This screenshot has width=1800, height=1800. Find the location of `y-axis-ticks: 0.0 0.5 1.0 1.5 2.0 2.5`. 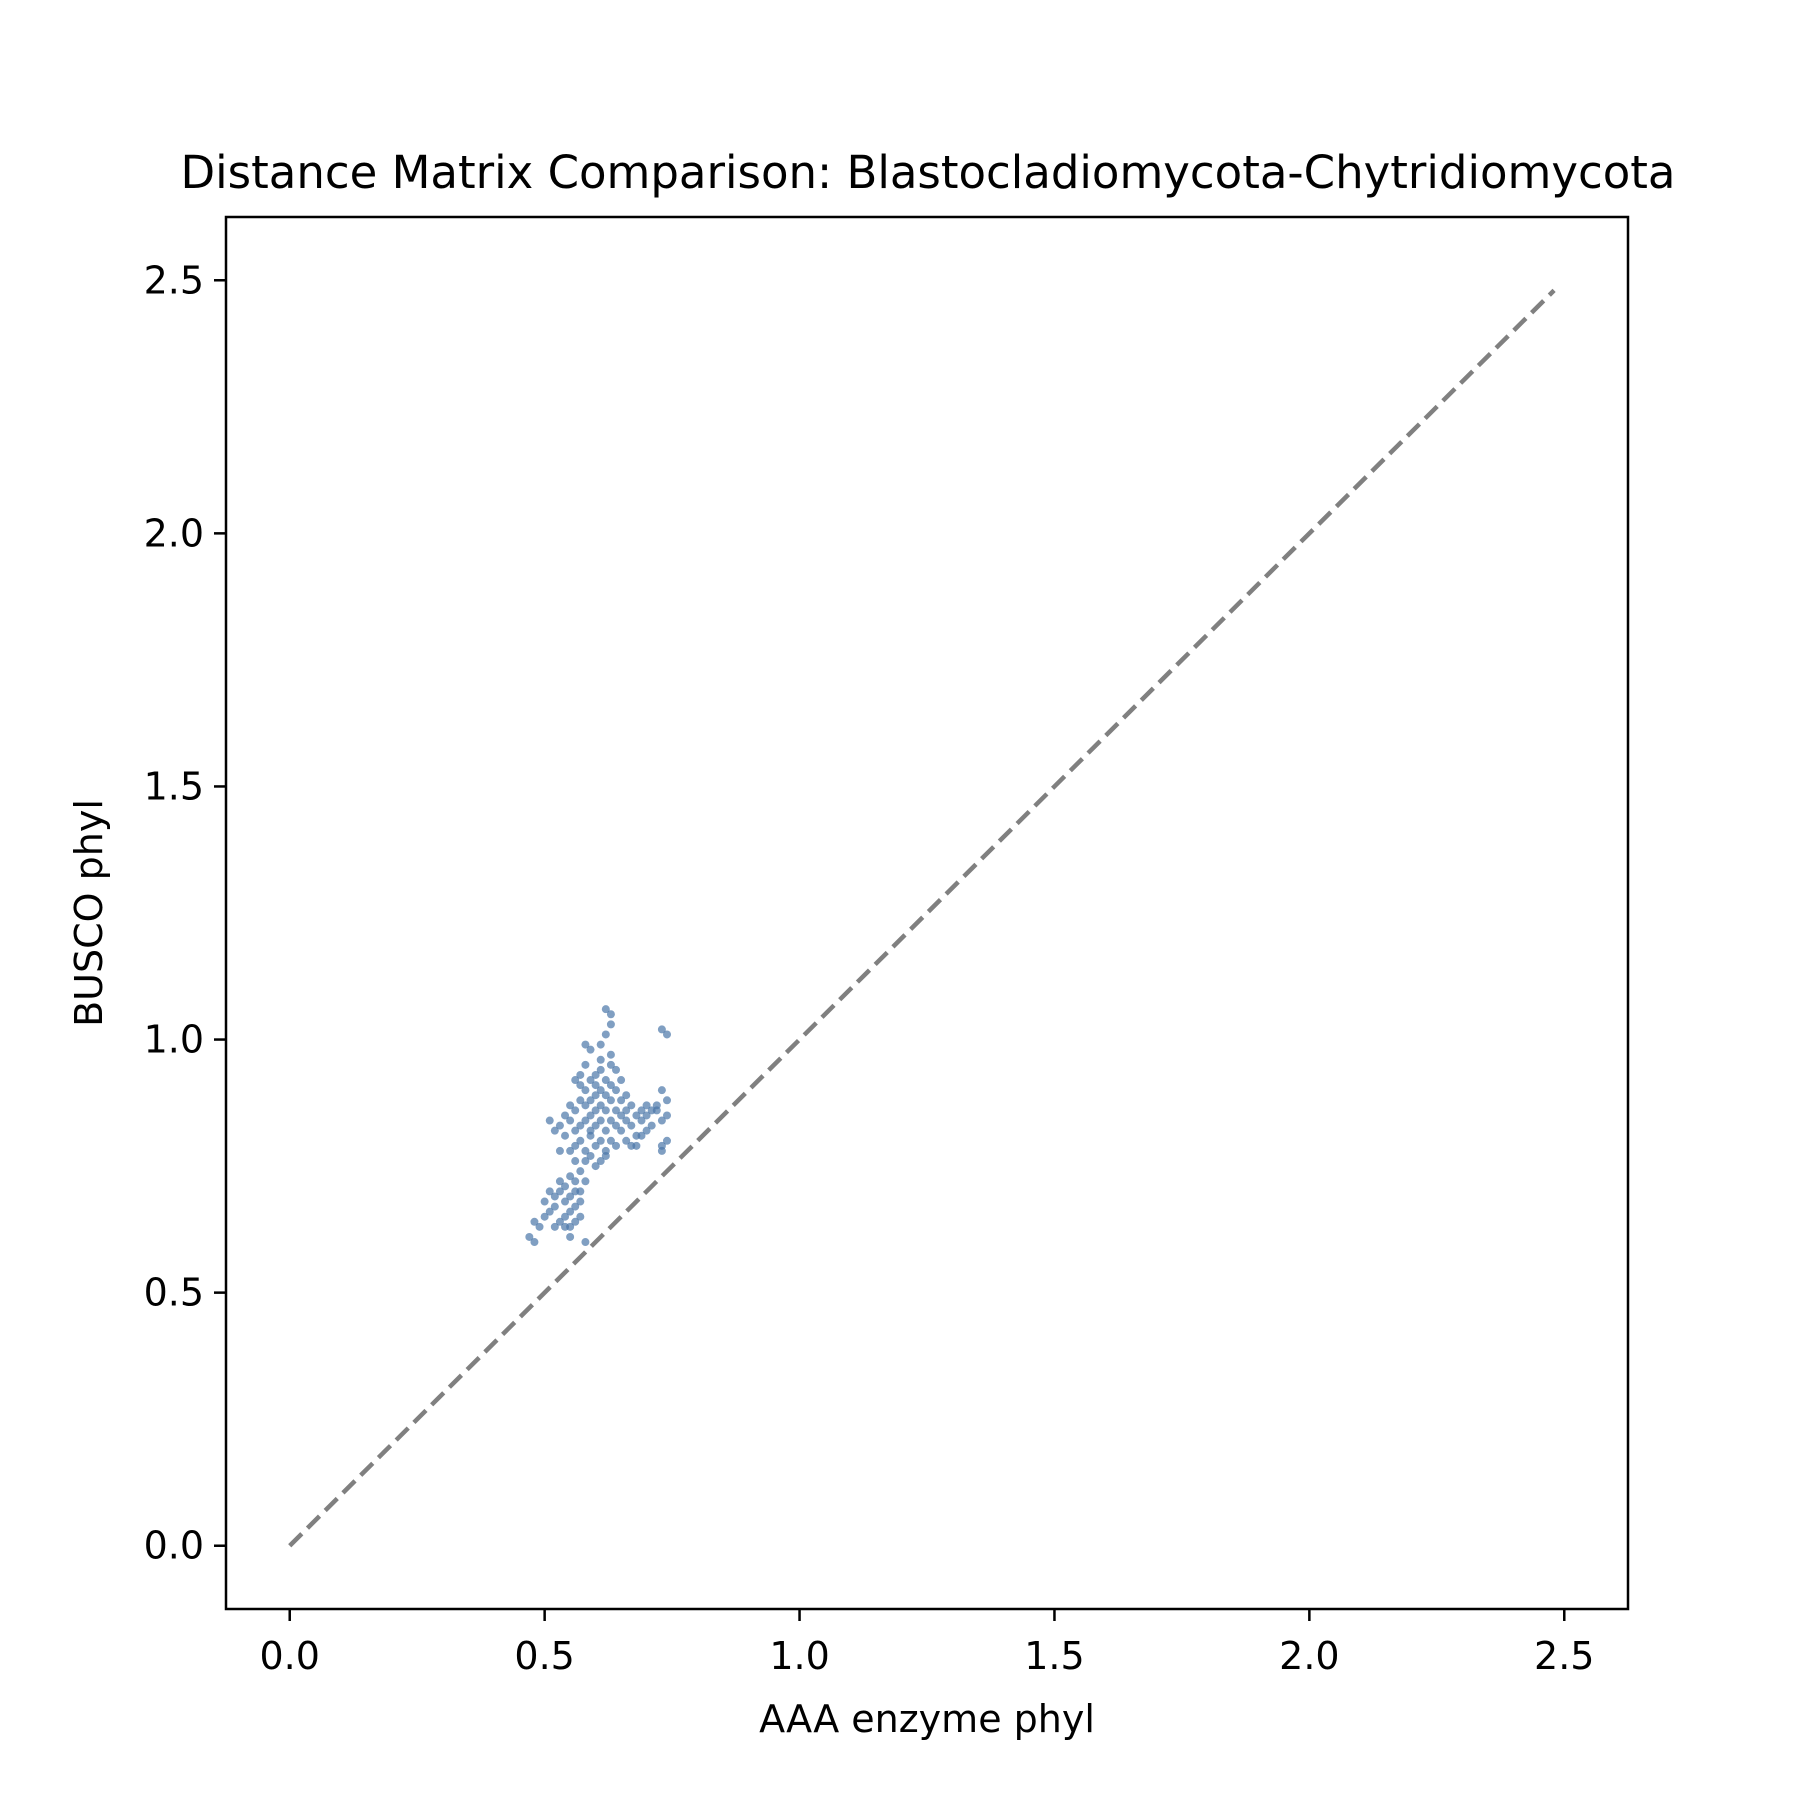

y-axis-ticks: 0.0 0.5 1.0 1.5 2.0 2.5 is located at coordinates (185, 913).